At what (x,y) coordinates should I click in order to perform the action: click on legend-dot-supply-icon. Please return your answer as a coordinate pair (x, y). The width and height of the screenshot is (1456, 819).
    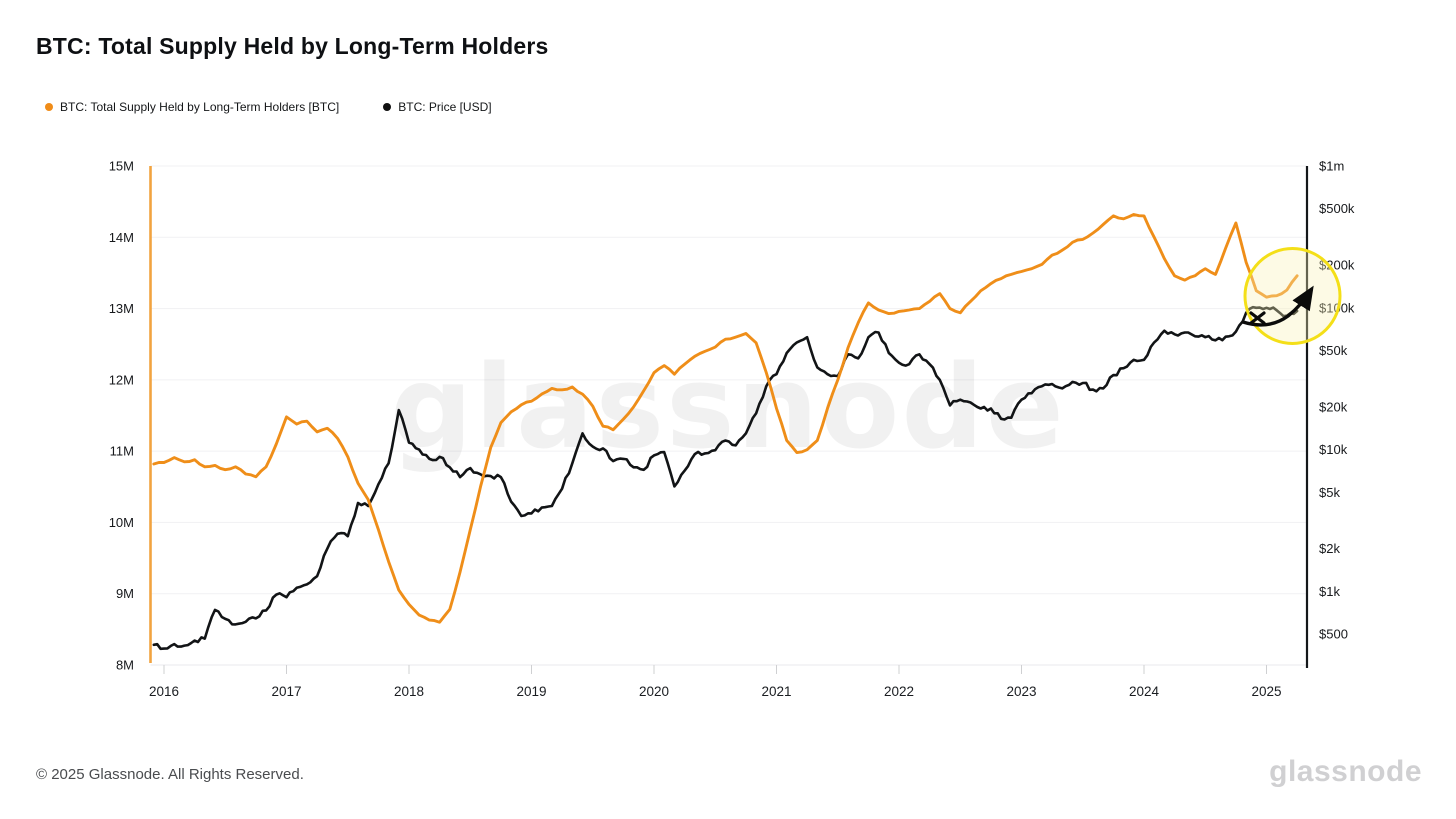
    Looking at the image, I should click on (49, 107).